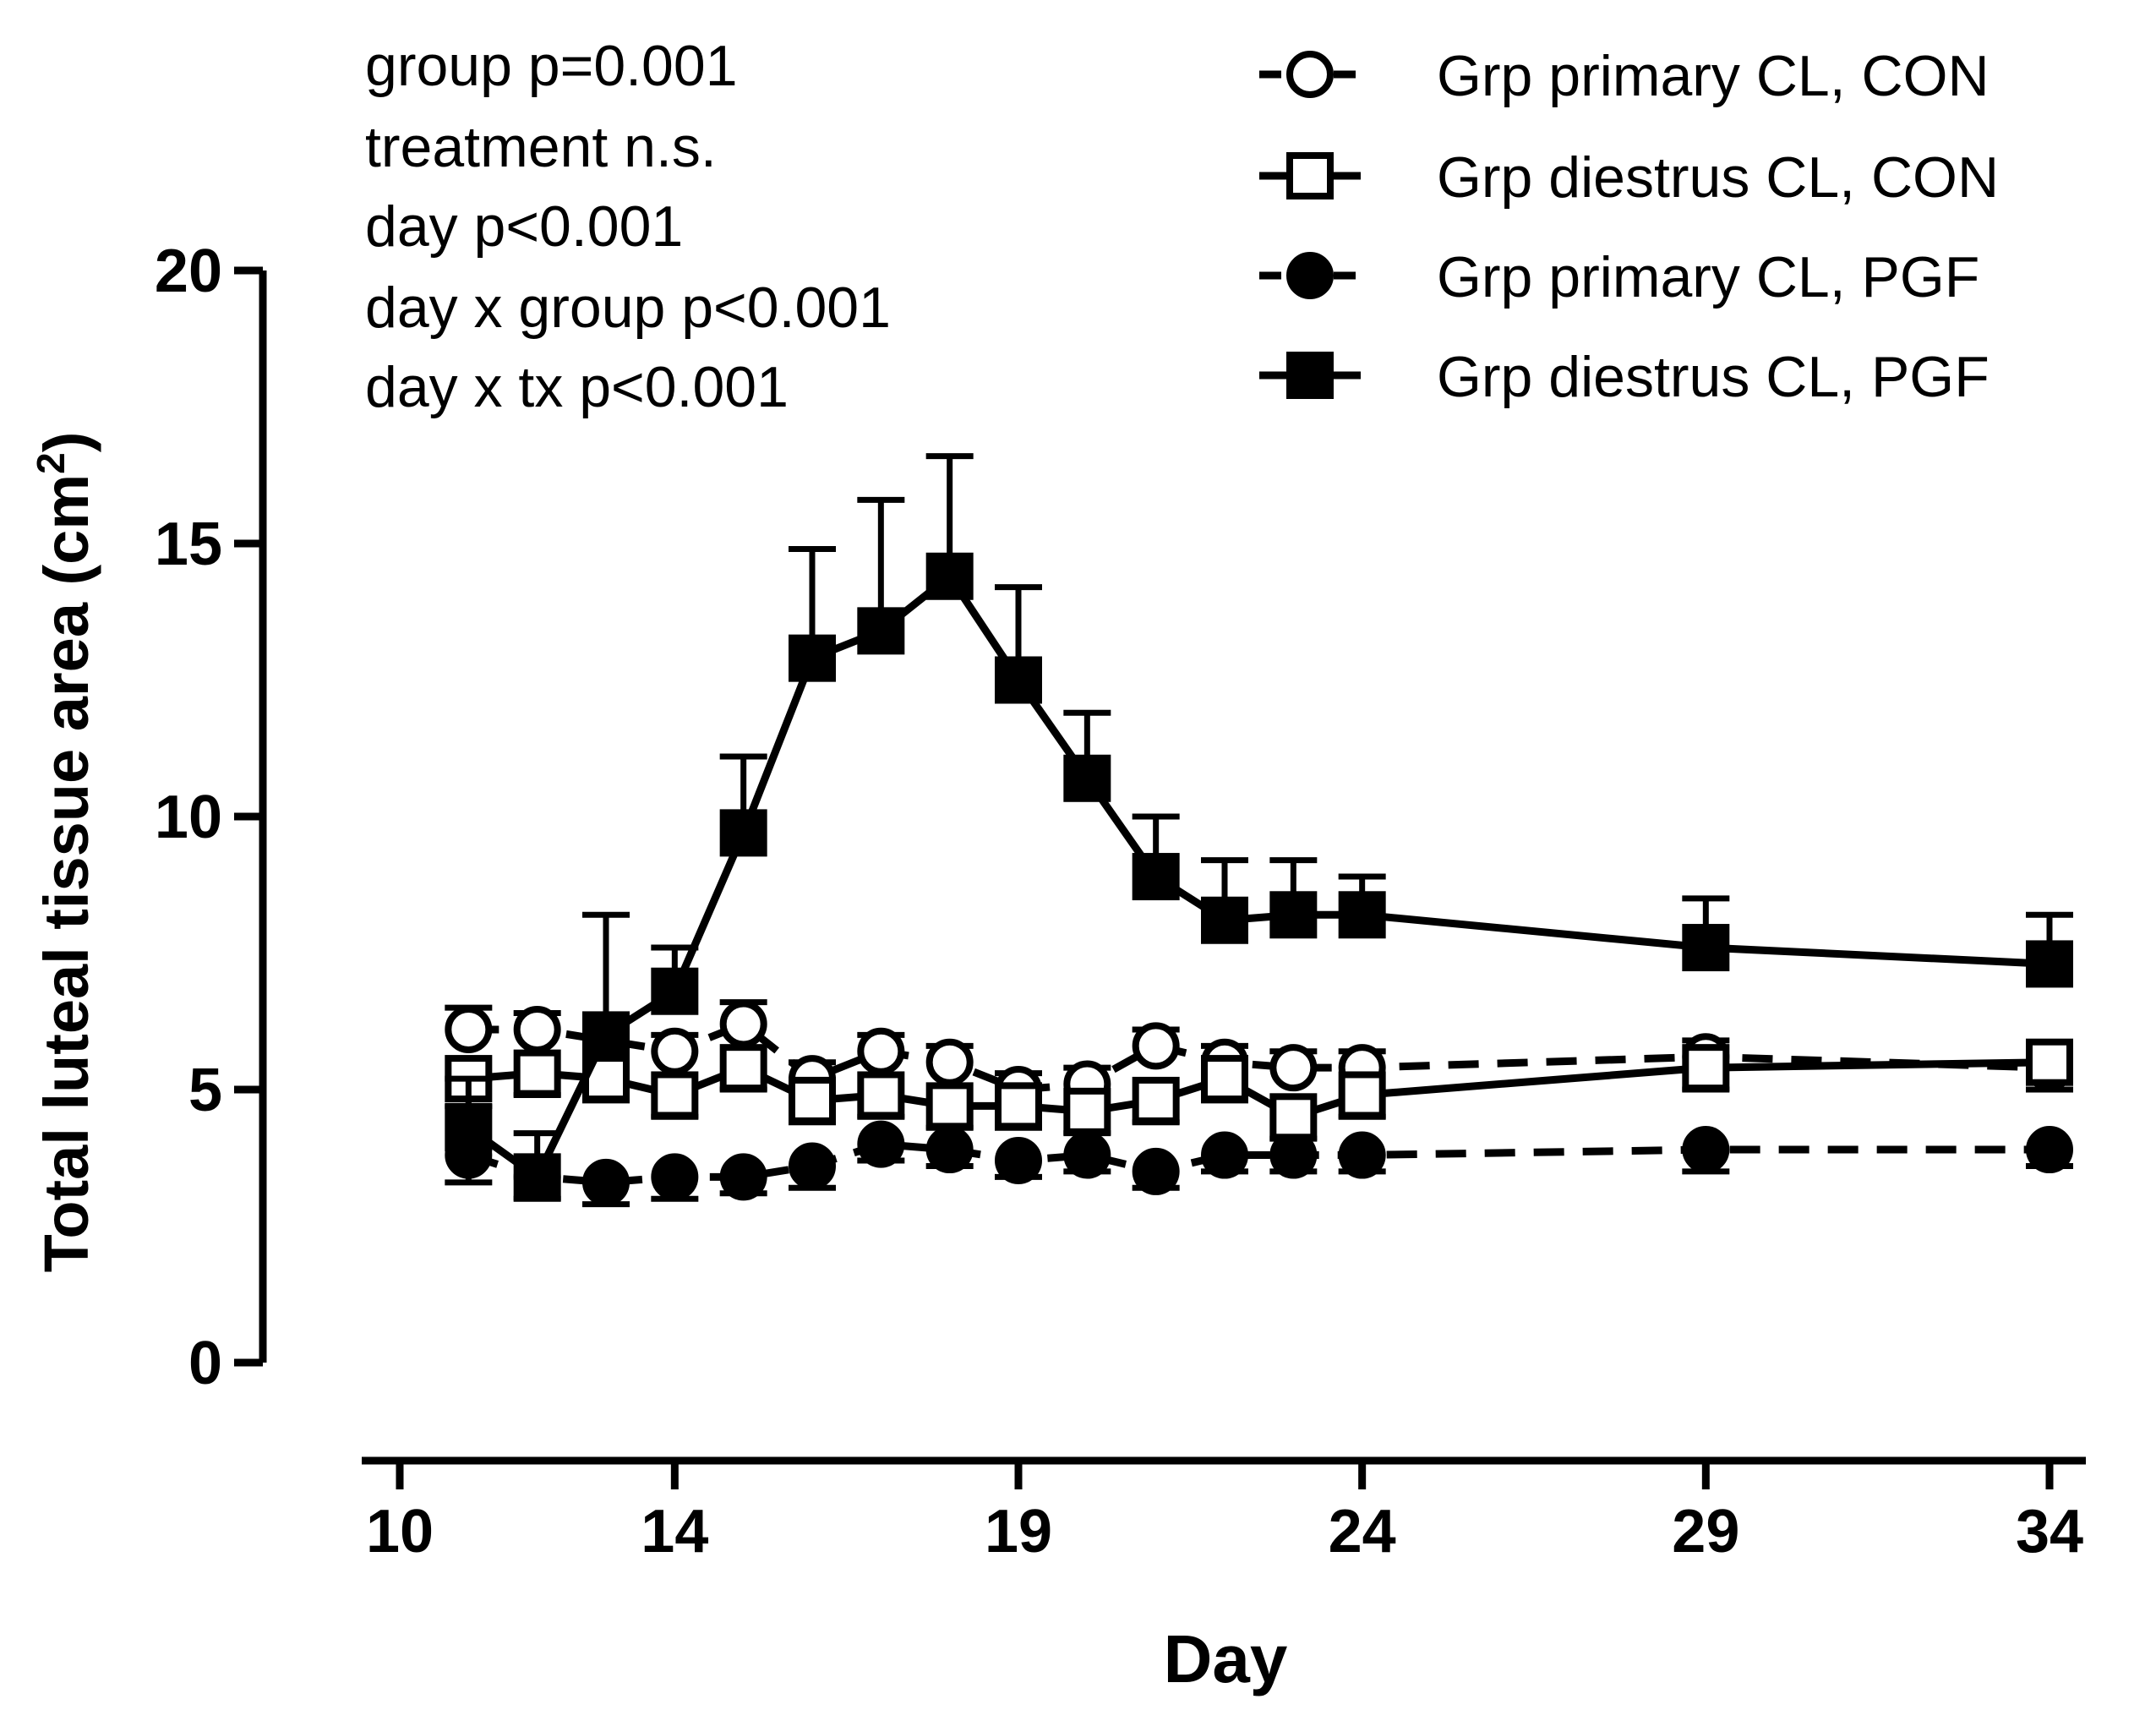 The width and height of the screenshot is (2156, 1721). Describe the element at coordinates (2049, 1531) in the screenshot. I see `x-tick-label: 34` at that location.